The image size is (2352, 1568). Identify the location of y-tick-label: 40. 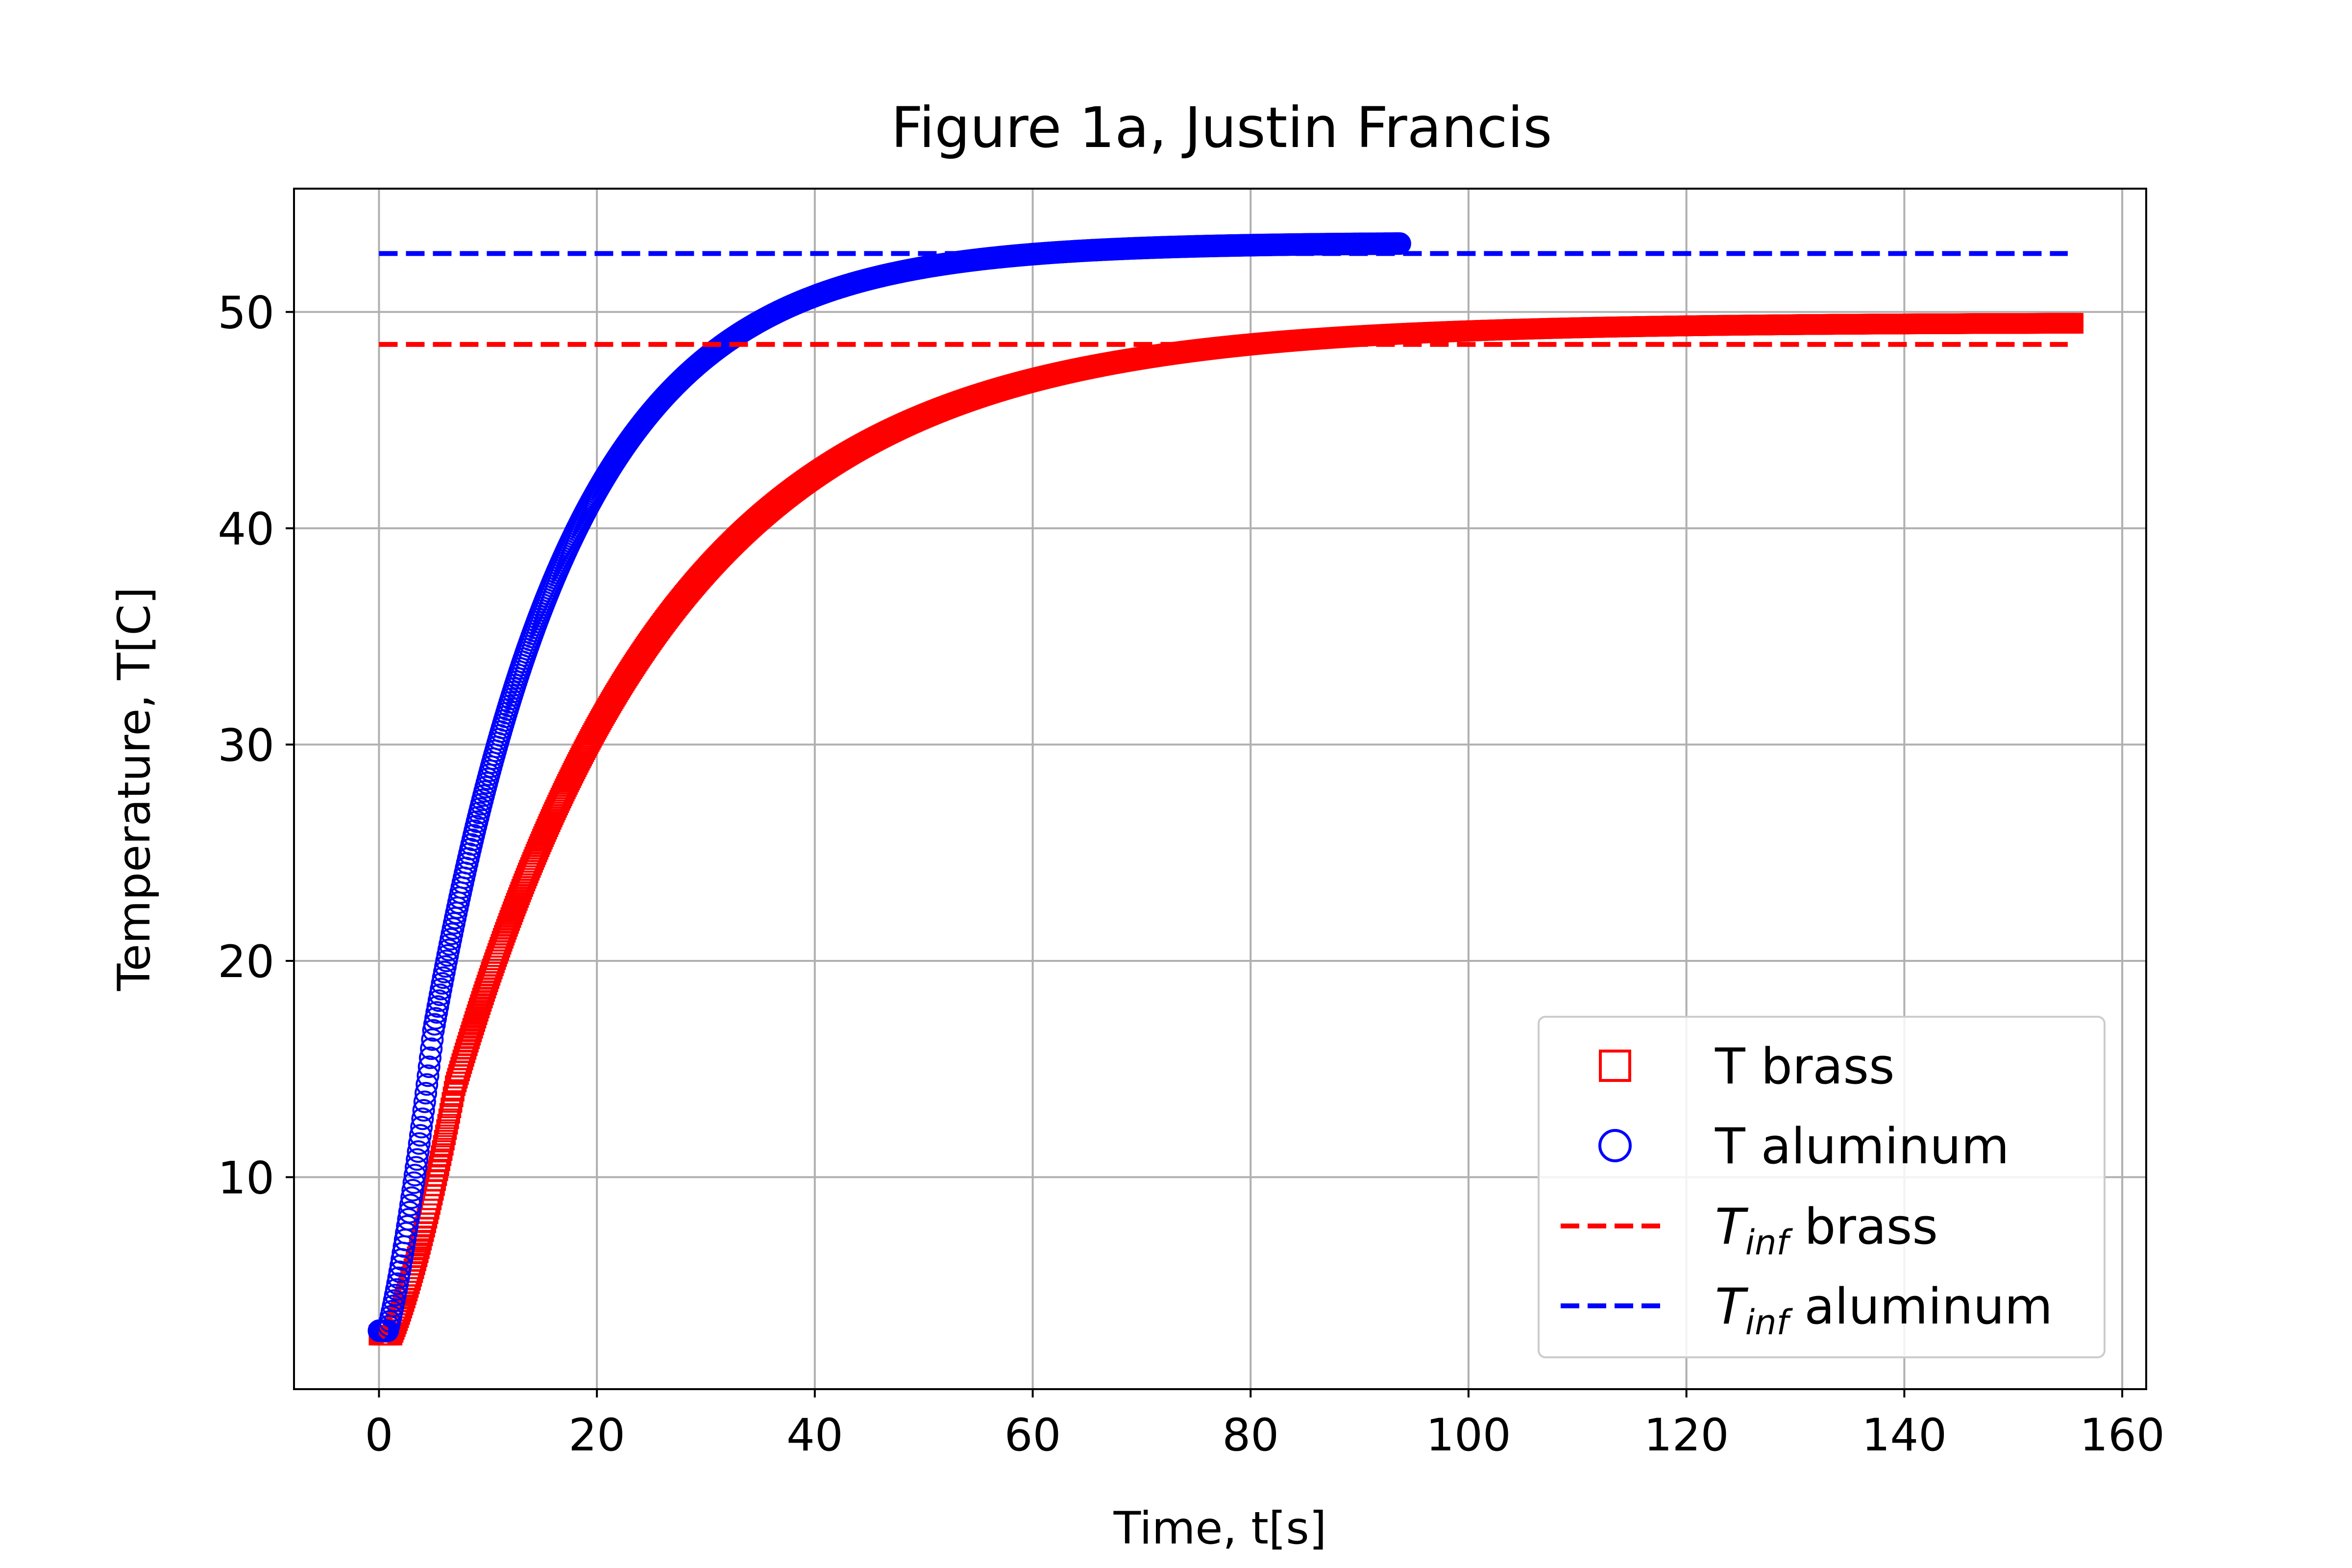
(246, 529).